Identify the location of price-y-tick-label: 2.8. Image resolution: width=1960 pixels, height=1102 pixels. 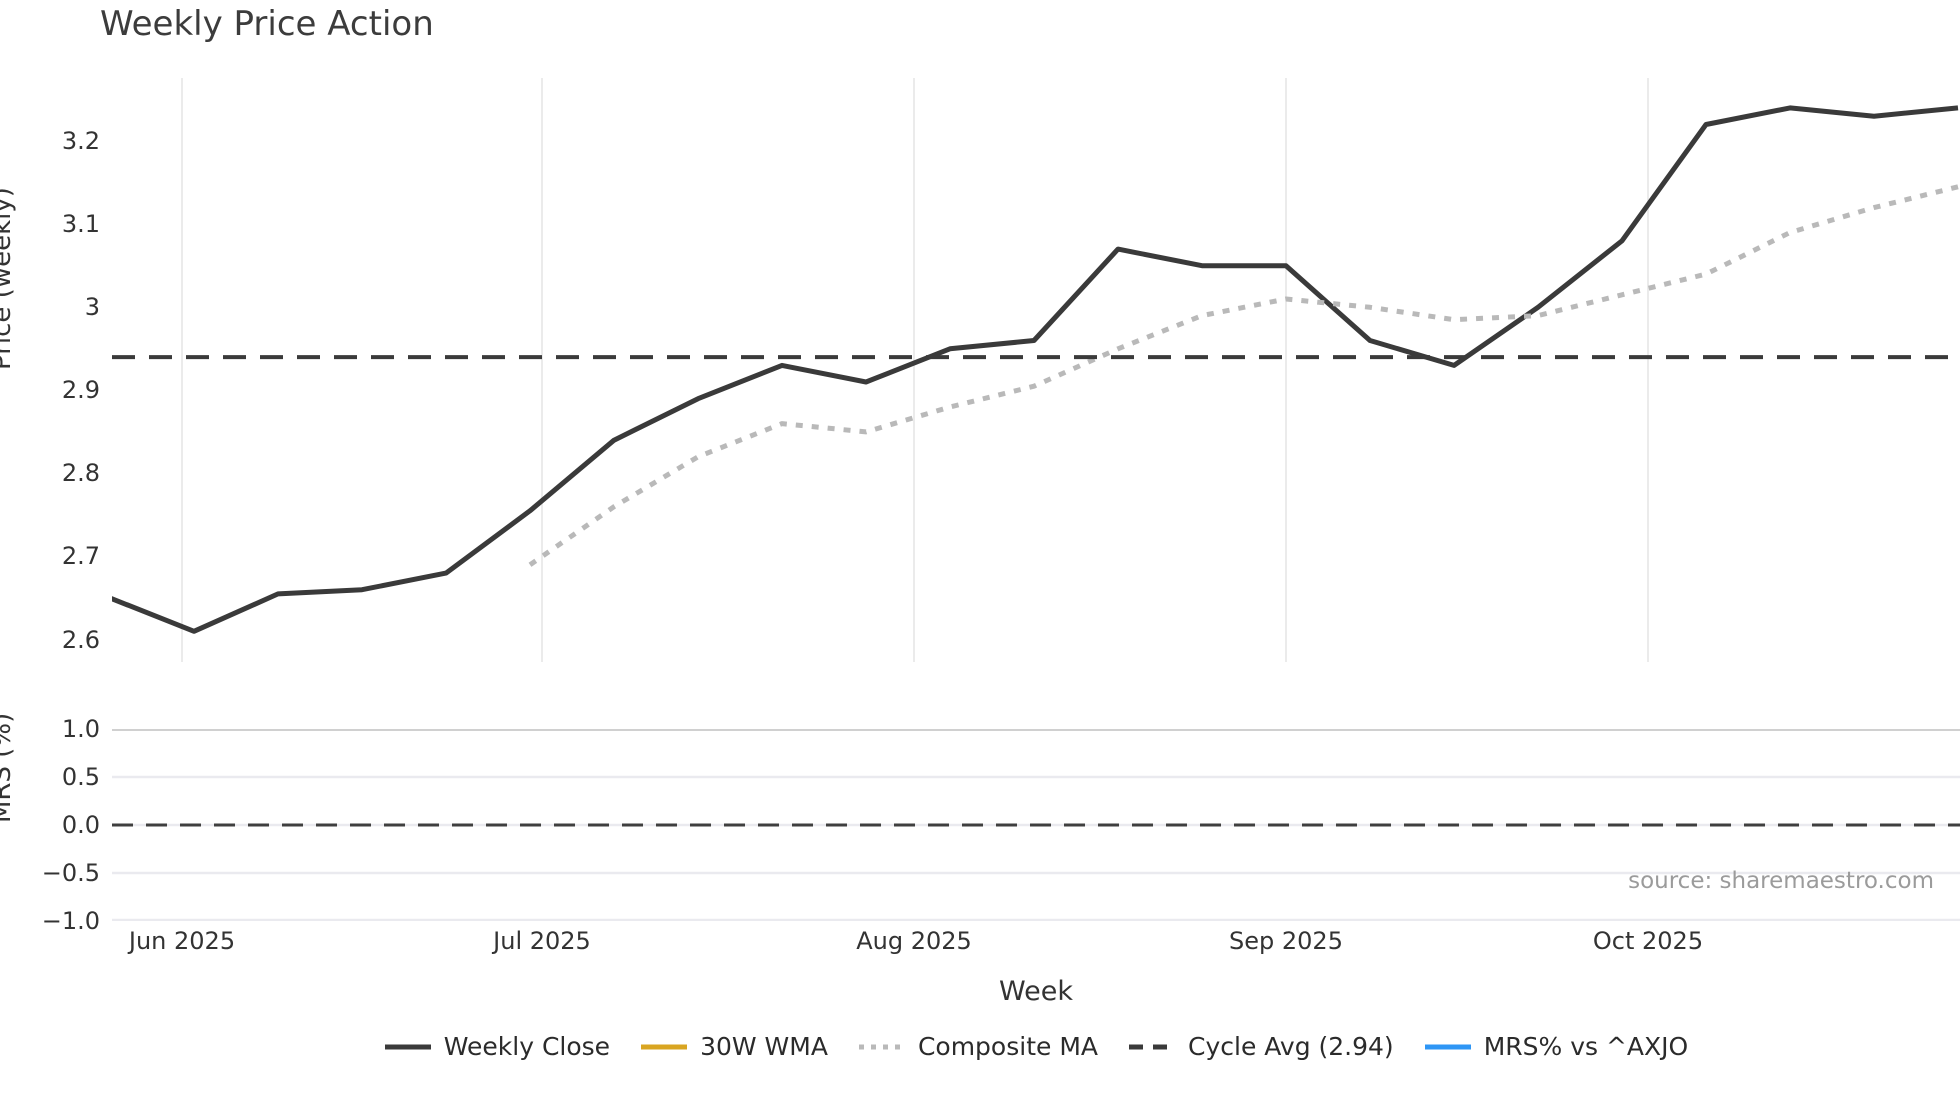
(80, 473).